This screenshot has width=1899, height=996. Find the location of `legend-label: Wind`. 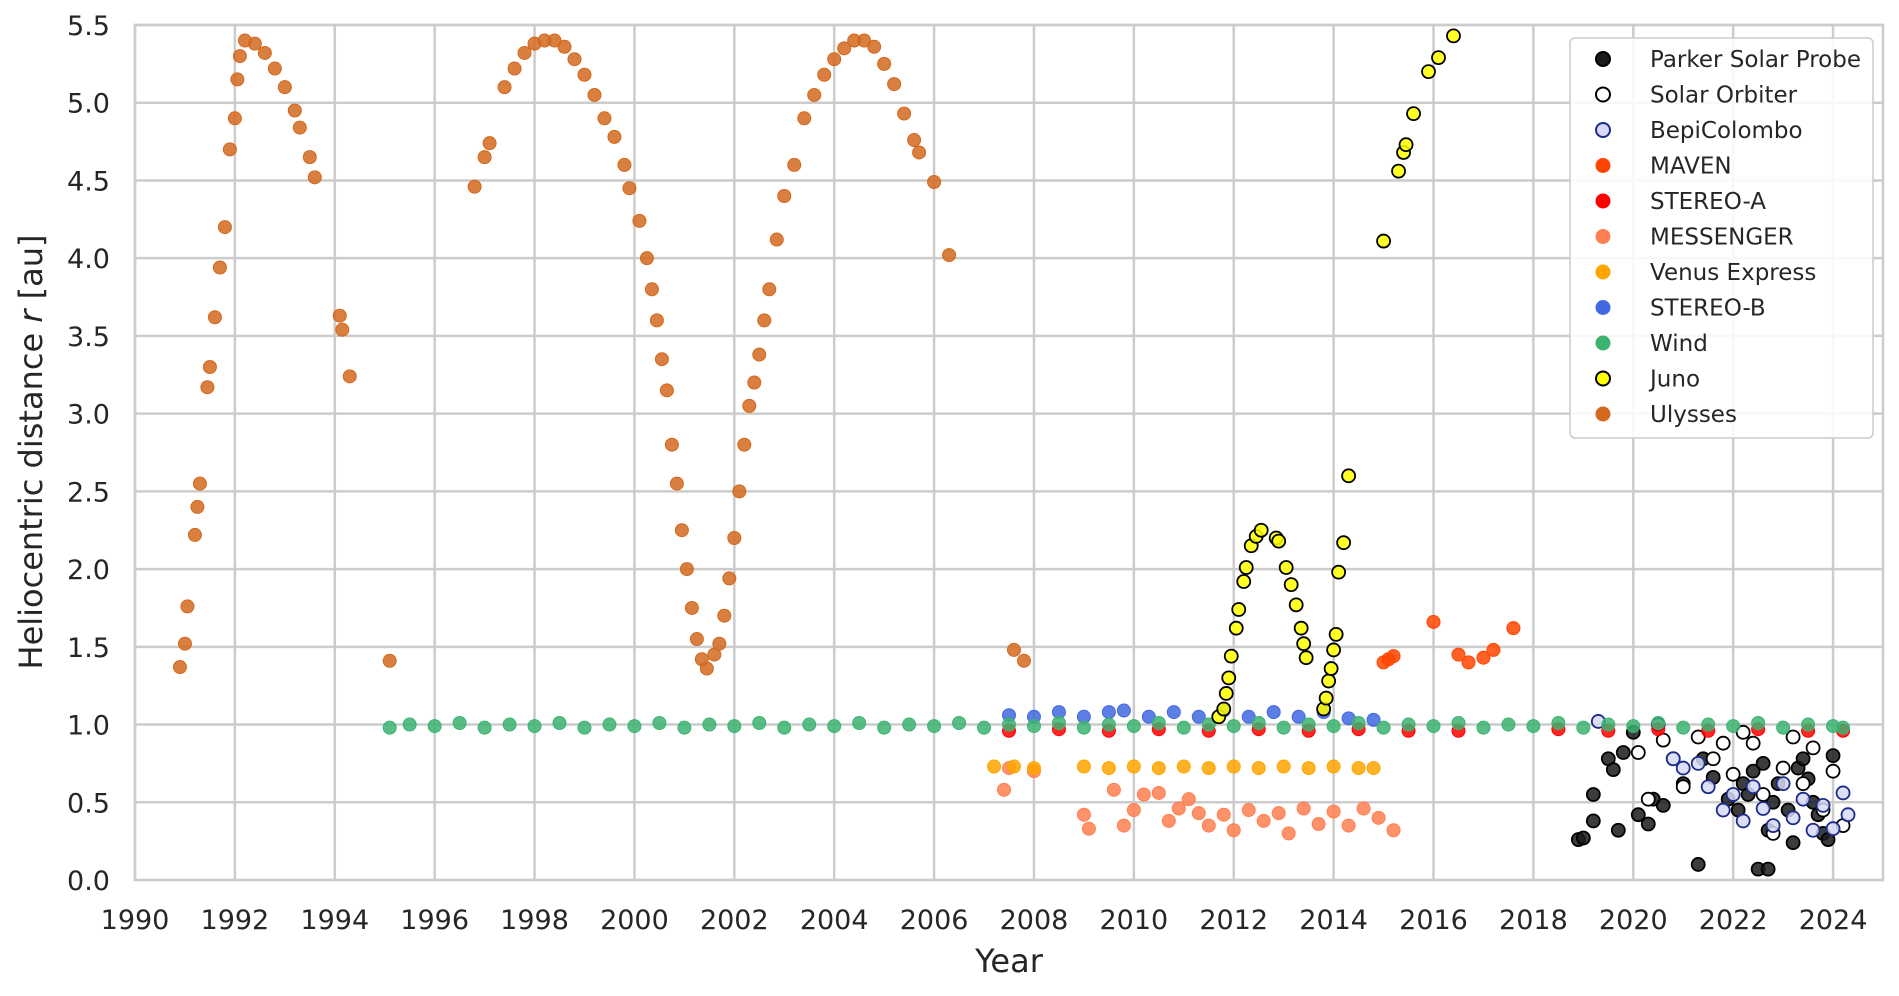

legend-label: Wind is located at coordinates (1679, 344).